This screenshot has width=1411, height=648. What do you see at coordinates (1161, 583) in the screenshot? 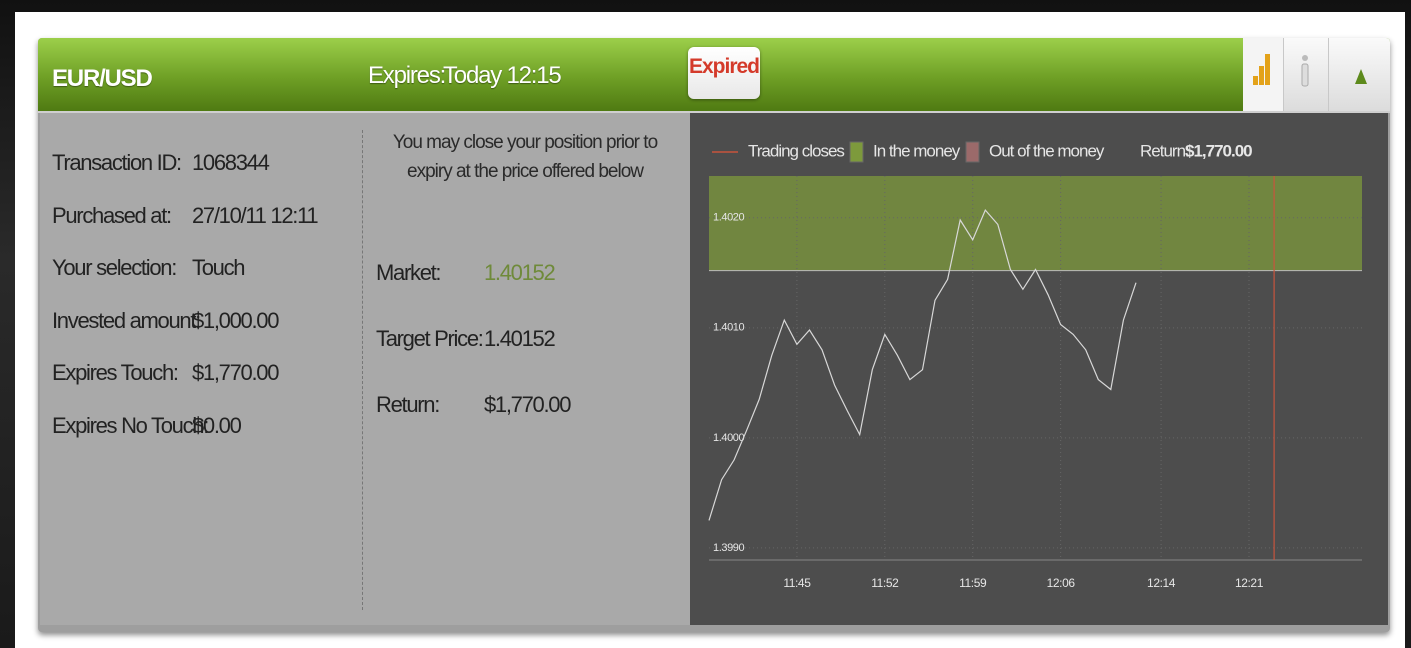
I see `x-tick-label: 12:14` at bounding box center [1161, 583].